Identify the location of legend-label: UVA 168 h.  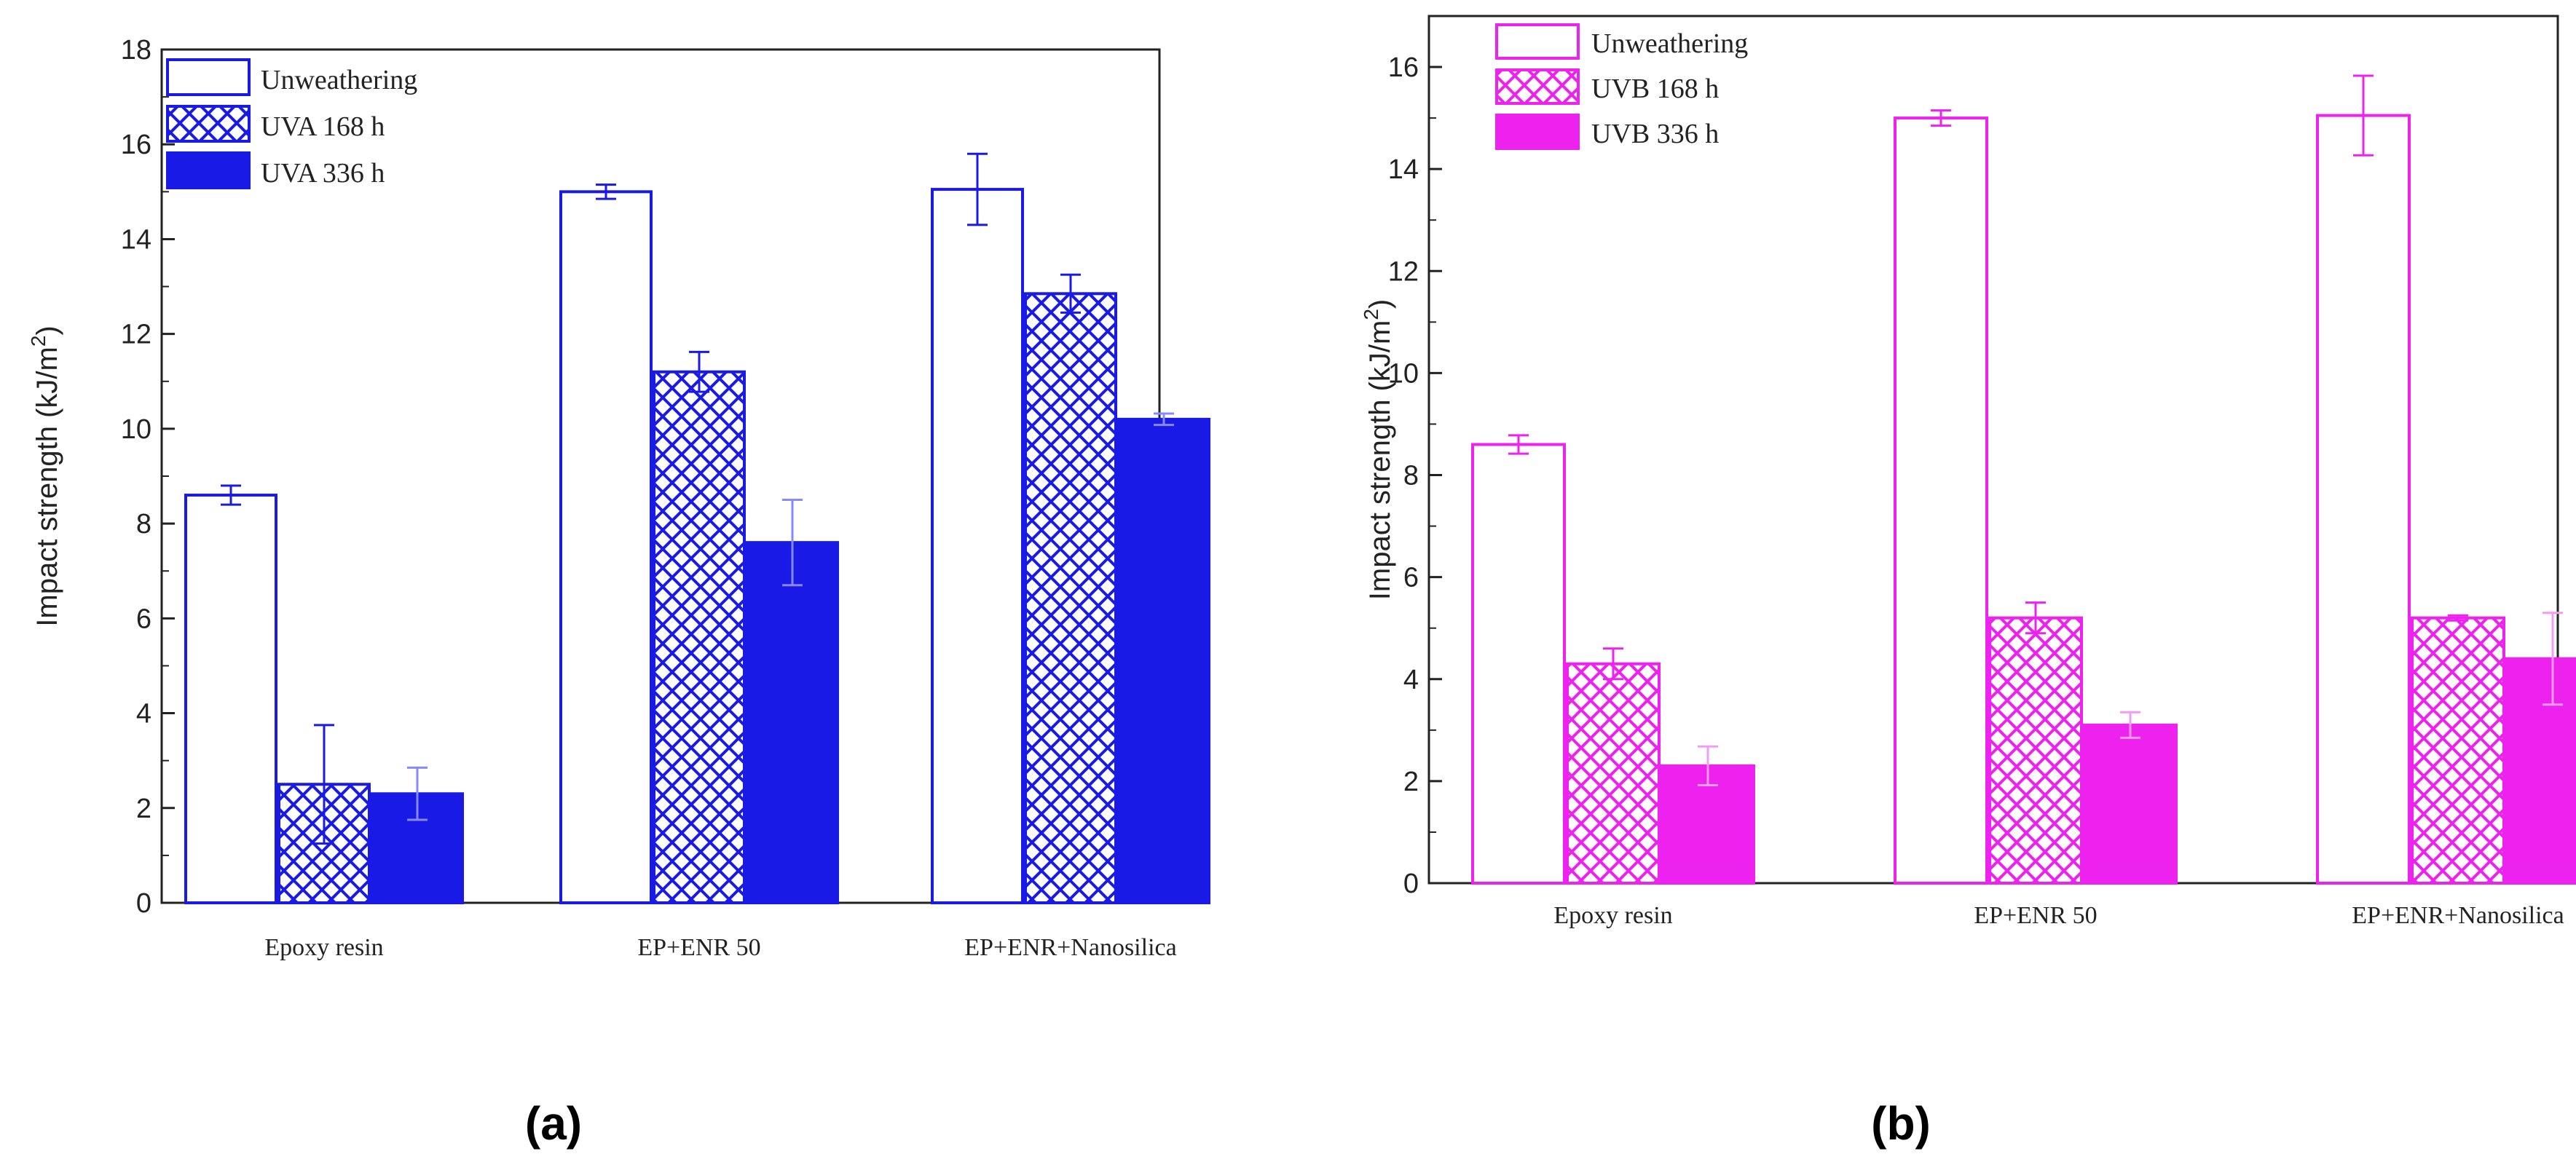
(323, 126).